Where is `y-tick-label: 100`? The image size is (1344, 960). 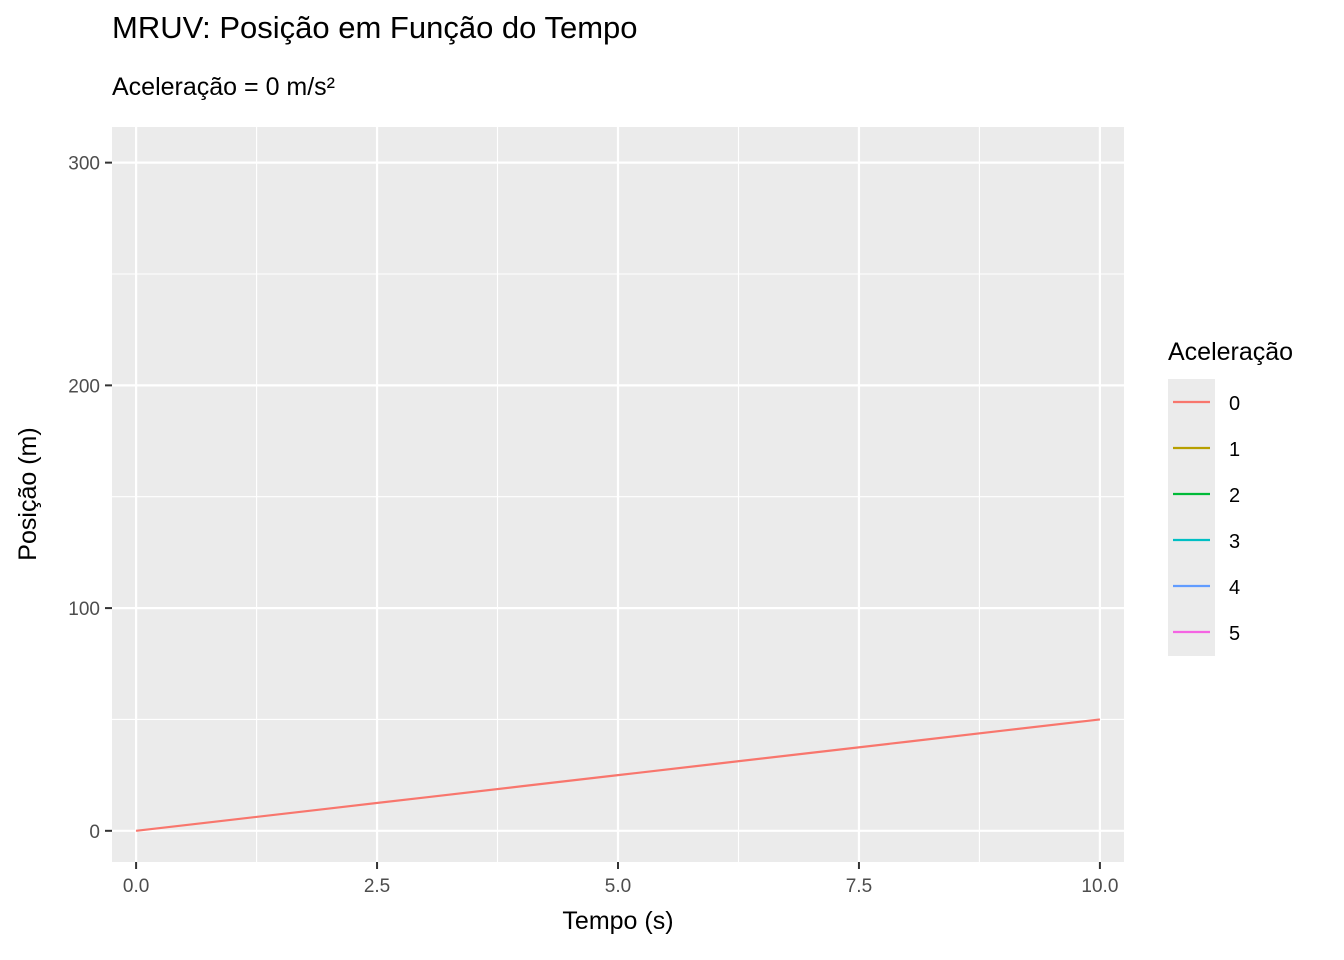
y-tick-label: 100 is located at coordinates (84, 609).